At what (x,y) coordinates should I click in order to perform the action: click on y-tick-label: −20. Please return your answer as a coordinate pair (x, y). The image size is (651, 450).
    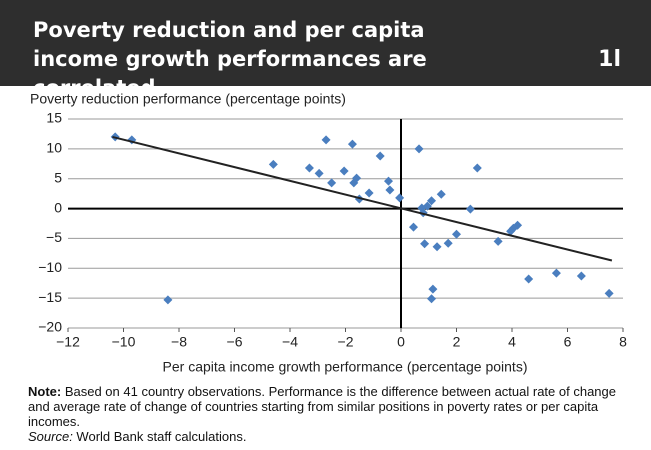
    Looking at the image, I should click on (50, 327).